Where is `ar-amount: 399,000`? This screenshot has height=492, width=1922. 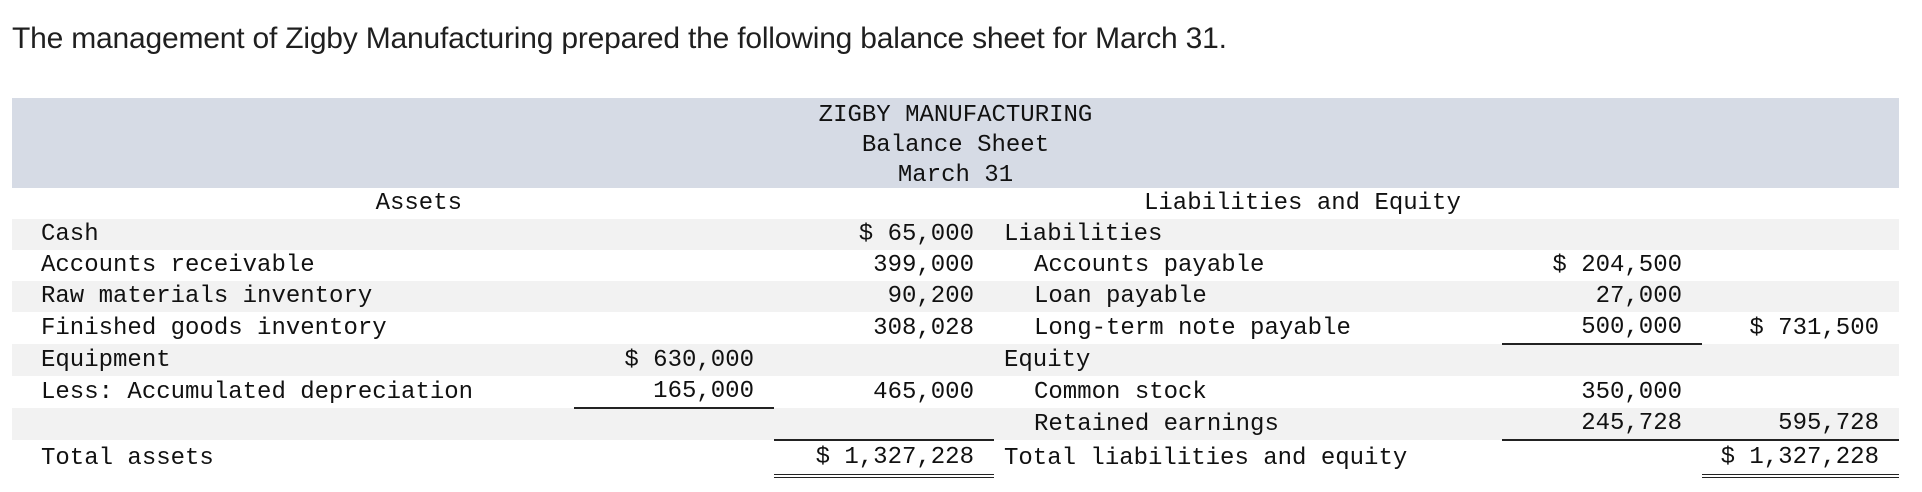 ar-amount: 399,000 is located at coordinates (923, 265).